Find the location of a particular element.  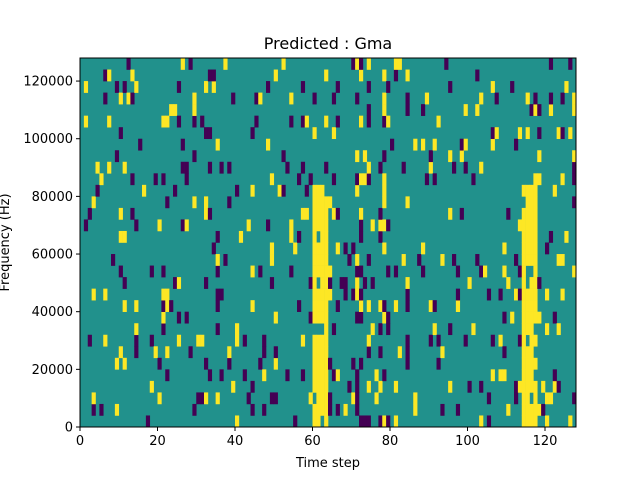

chart-title: Predicted : Gma is located at coordinates (328, 43).